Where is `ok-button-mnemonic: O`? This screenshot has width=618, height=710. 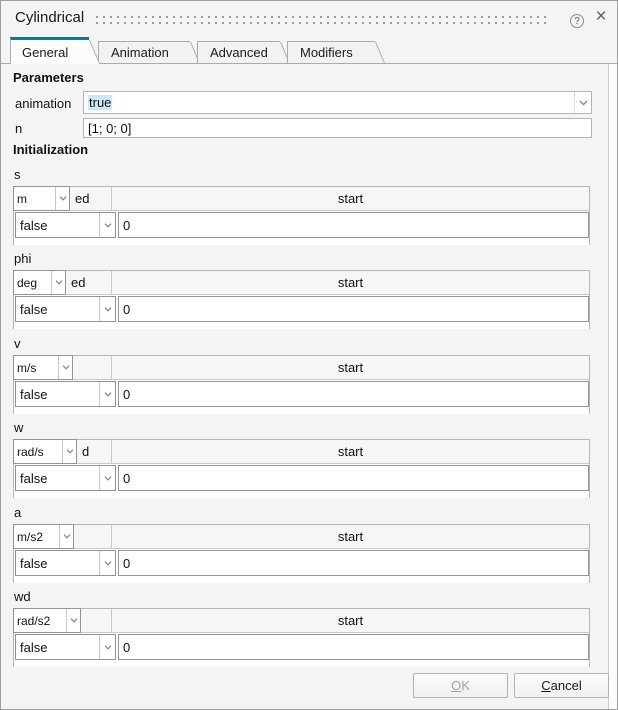 ok-button-mnemonic: O is located at coordinates (456, 685).